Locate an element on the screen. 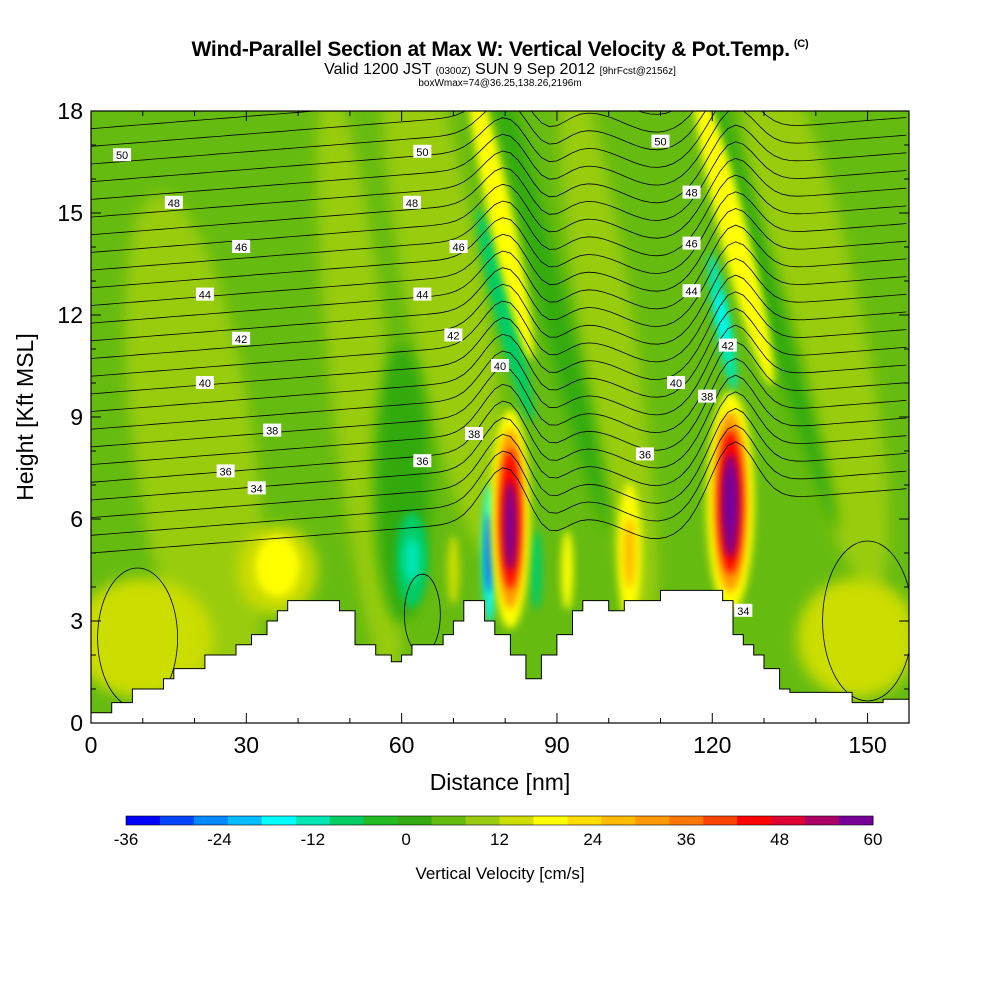 The image size is (1000, 1000). subtitle-valid: Valid 1200 JST is located at coordinates (378, 69).